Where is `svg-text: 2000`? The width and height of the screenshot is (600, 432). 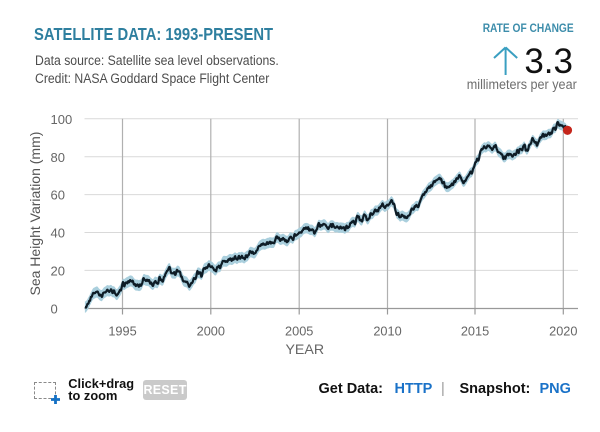 svg-text: 2000 is located at coordinates (211, 330).